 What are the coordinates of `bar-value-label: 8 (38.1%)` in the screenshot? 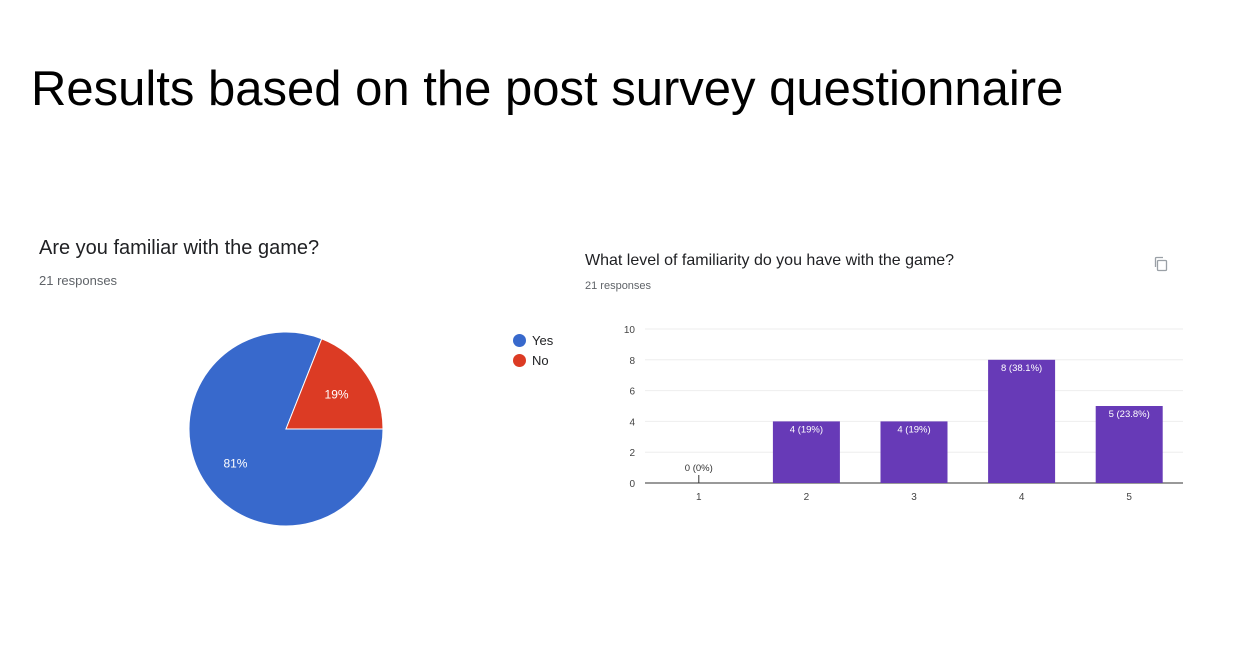 It's located at (1021, 368).